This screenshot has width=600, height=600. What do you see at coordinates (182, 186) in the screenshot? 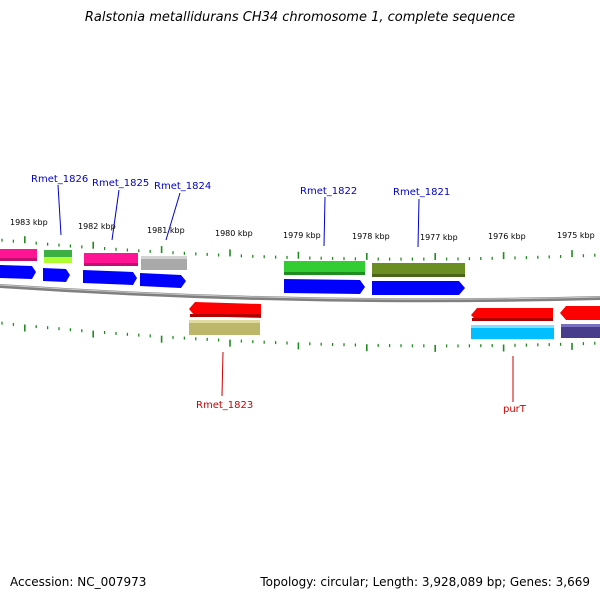
I see `gene-label-rmet-1824: Rmet_1824` at bounding box center [182, 186].